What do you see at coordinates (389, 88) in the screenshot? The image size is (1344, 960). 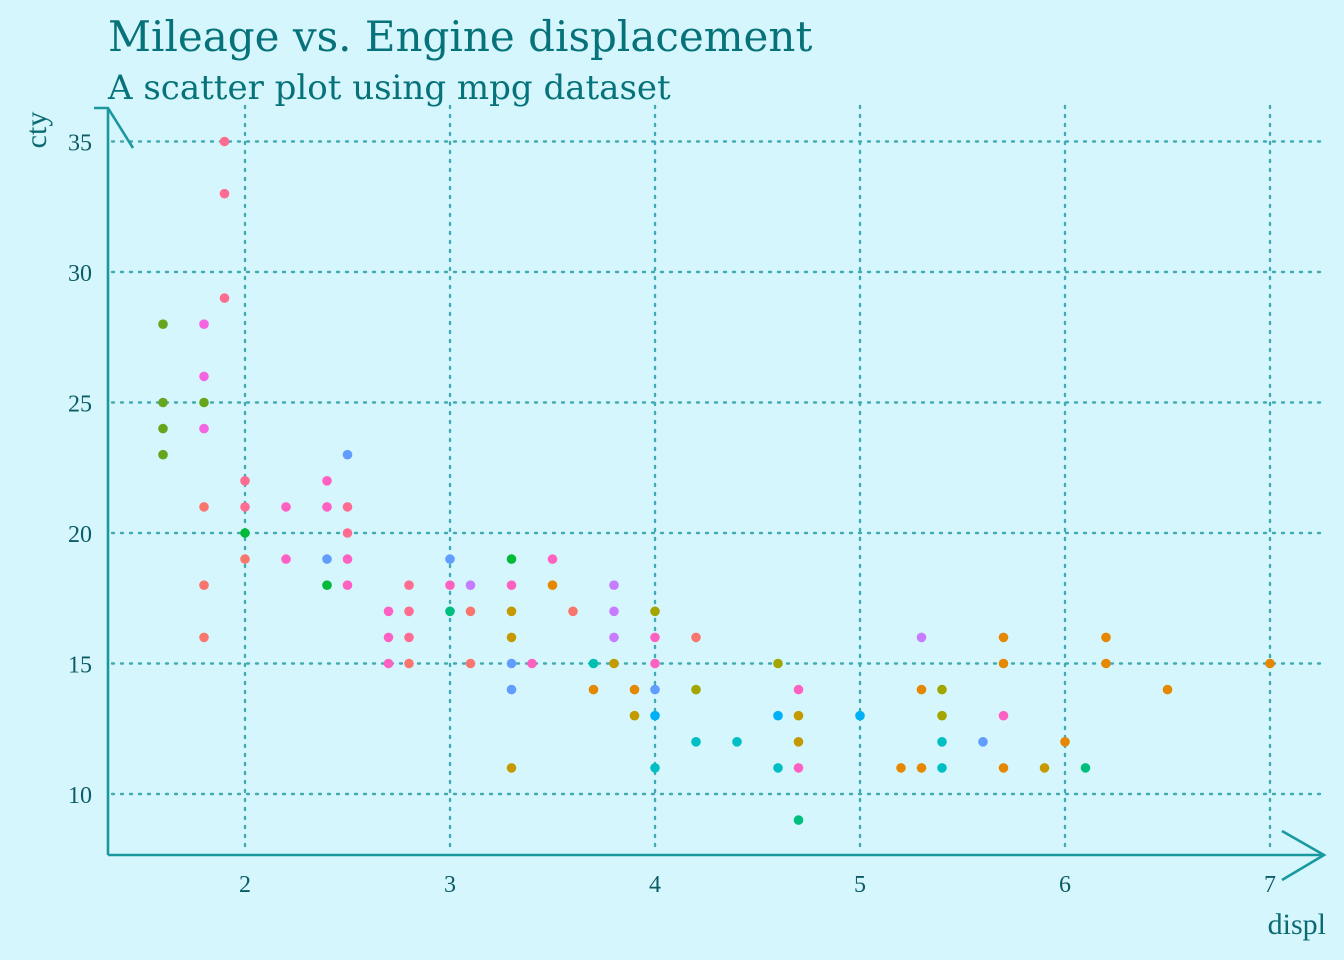 I see `chart-subtitle: A scatter plot using mpg dataset` at bounding box center [389, 88].